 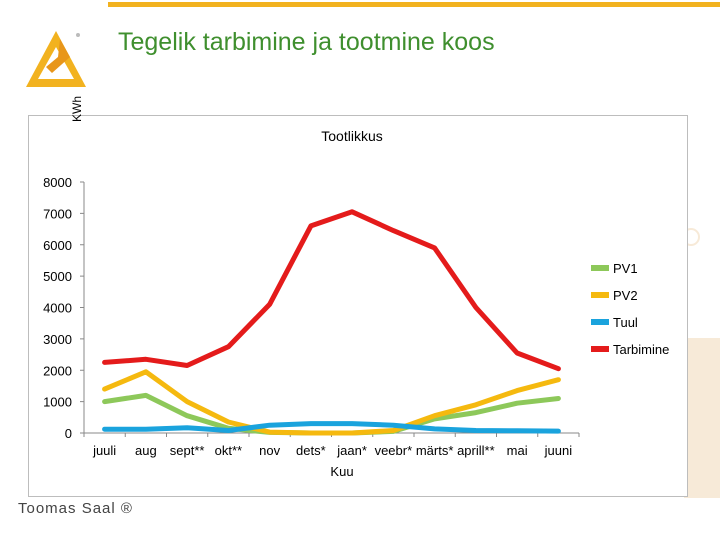 What do you see at coordinates (331, 427) in the screenshot?
I see `series-line-tuul` at bounding box center [331, 427].